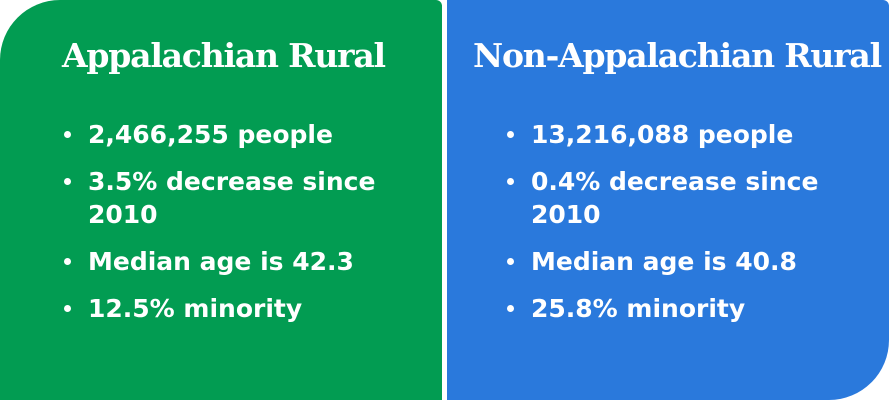  What do you see at coordinates (195, 308) in the screenshot?
I see `stat-text: 12.5% minority` at bounding box center [195, 308].